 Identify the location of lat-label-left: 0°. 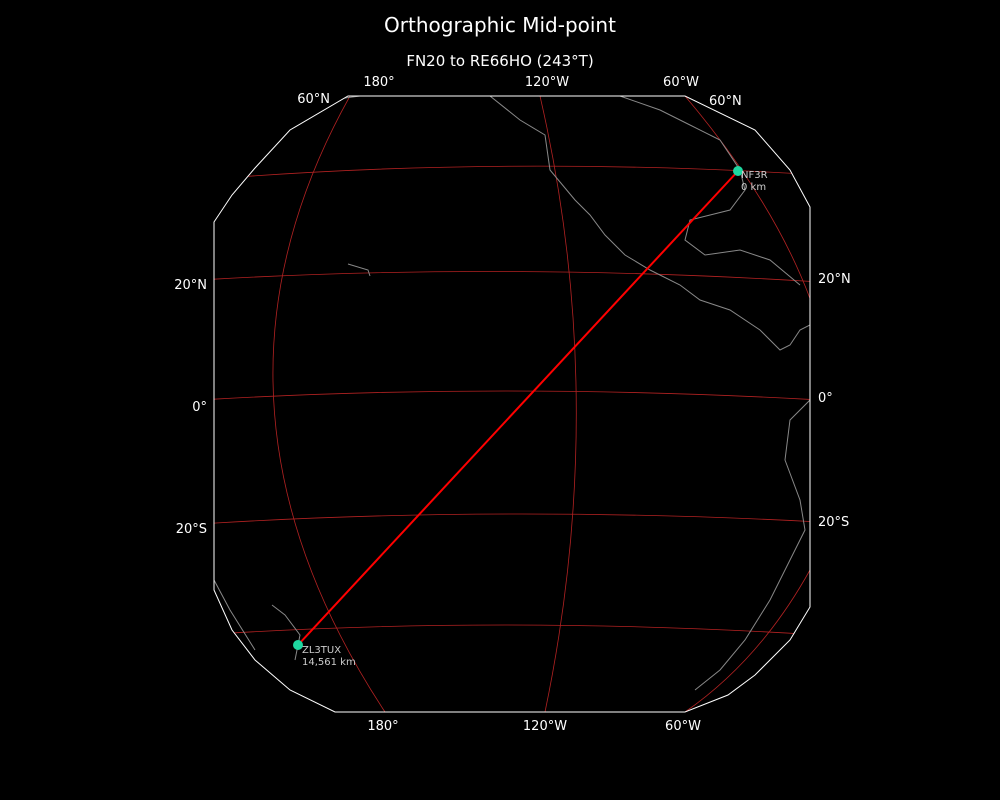
(199, 407).